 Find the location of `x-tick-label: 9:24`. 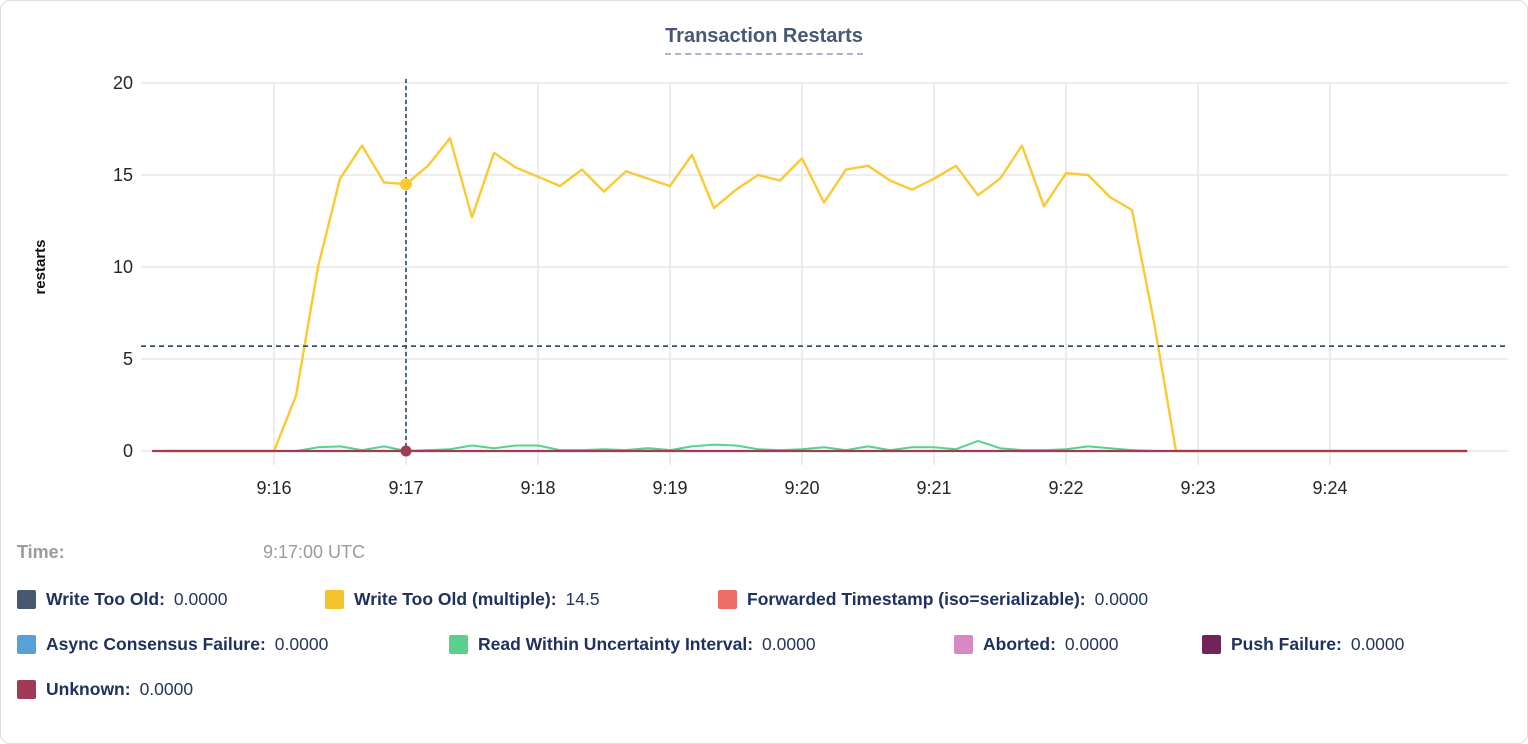

x-tick-label: 9:24 is located at coordinates (1329, 488).